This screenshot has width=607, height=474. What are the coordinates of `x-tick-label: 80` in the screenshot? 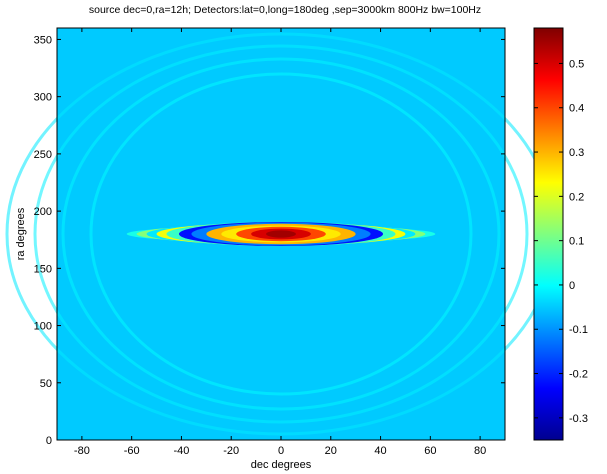 It's located at (480, 451).